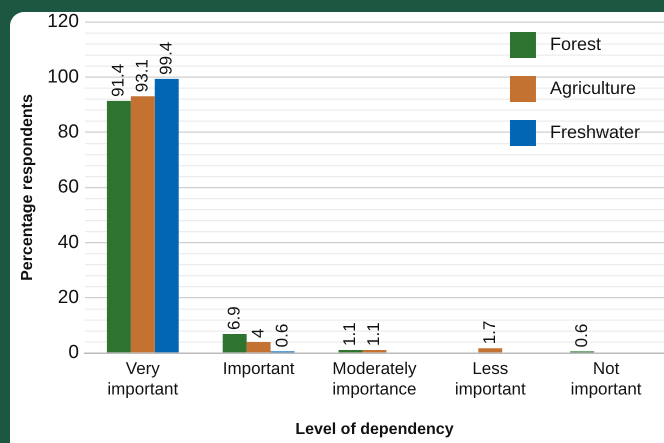 This screenshot has width=664, height=443. I want to click on legend-label: Freshwater, so click(595, 132).